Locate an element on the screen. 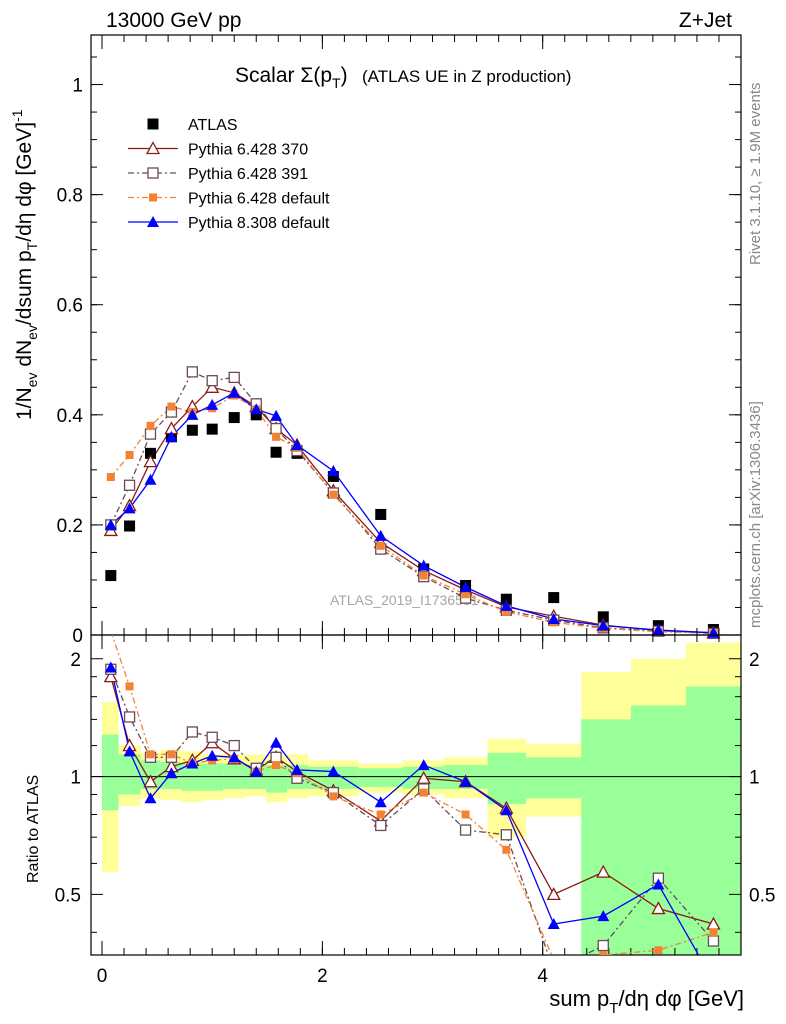  x-axis-label: sum pT/dη dφ [GeV] is located at coordinates (646, 1001).